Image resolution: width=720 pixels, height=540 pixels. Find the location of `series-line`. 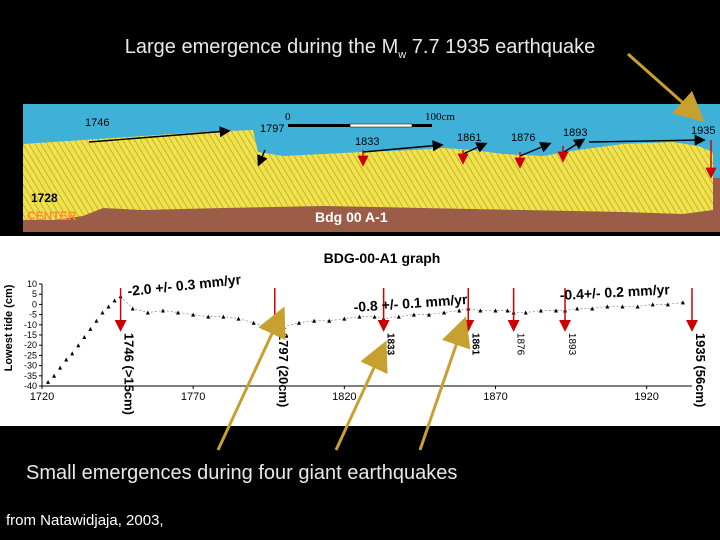

series-line is located at coordinates (401, 313).